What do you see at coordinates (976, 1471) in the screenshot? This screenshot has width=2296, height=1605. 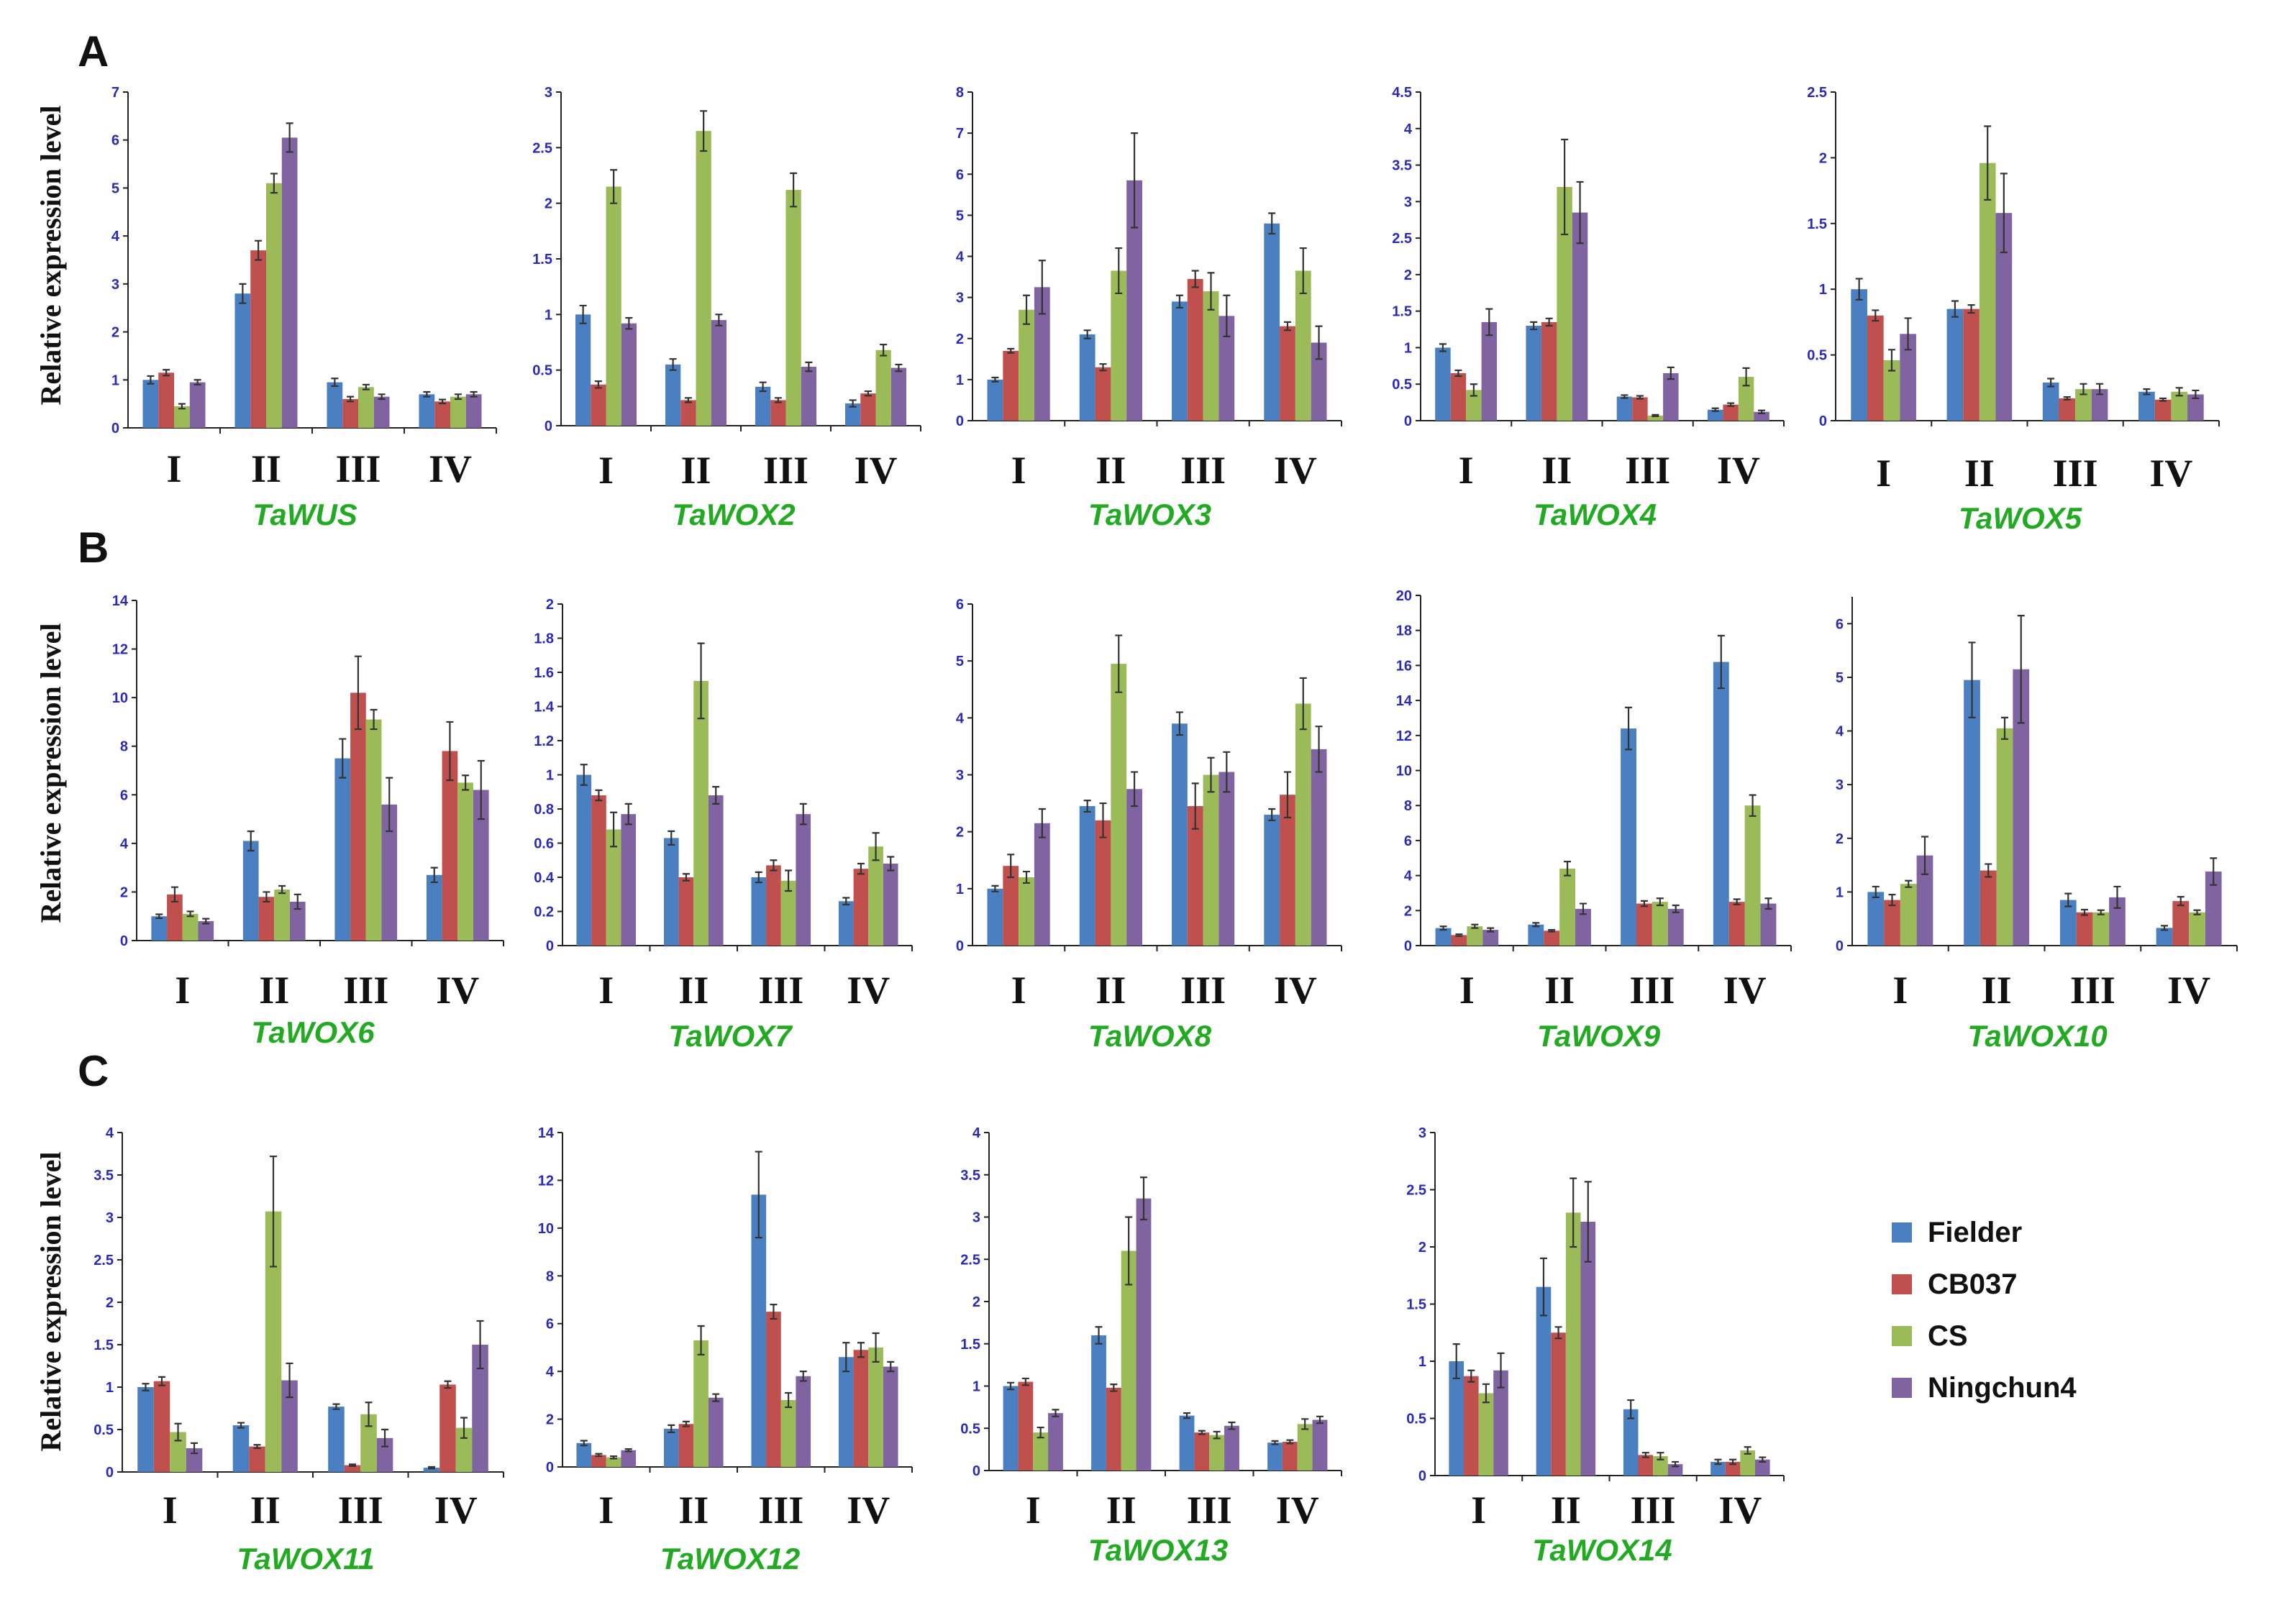 I see `y-tick-label: 0` at bounding box center [976, 1471].